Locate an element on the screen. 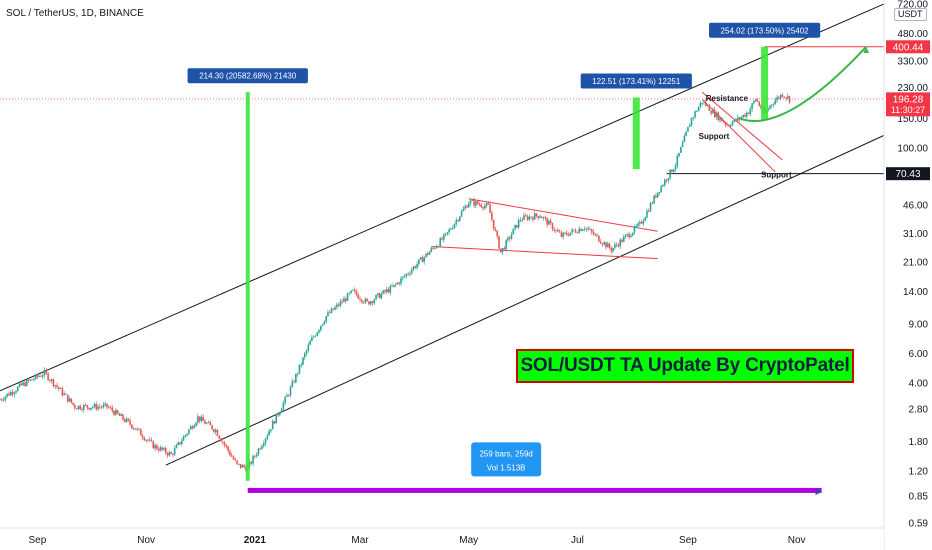 Image resolution: width=932 pixels, height=550 pixels. y-tick-label: 2.80 is located at coordinates (919, 410).